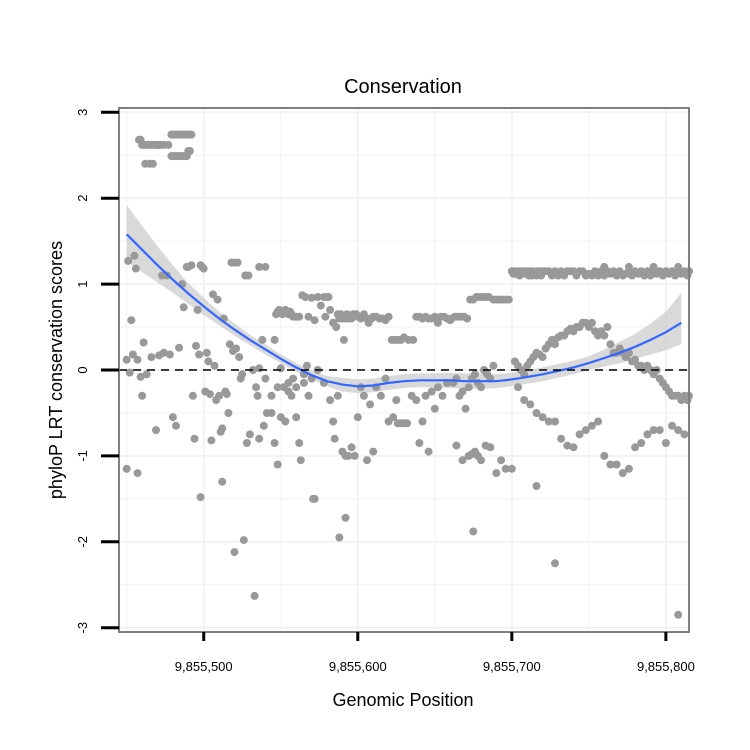  What do you see at coordinates (512, 666) in the screenshot?
I see `x-tick-label: 9,855,700` at bounding box center [512, 666].